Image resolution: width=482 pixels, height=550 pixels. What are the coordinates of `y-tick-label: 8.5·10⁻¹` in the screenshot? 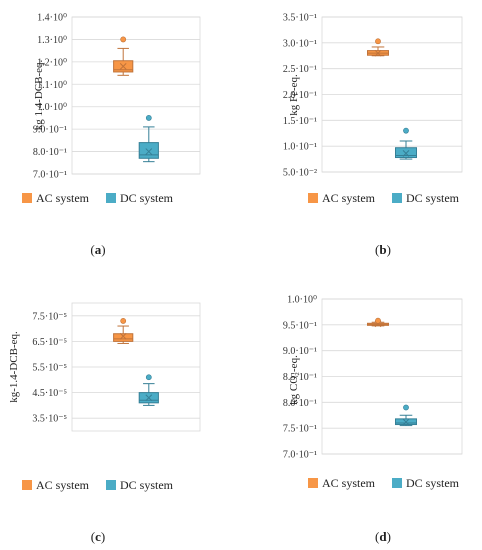 It's located at (300, 377).